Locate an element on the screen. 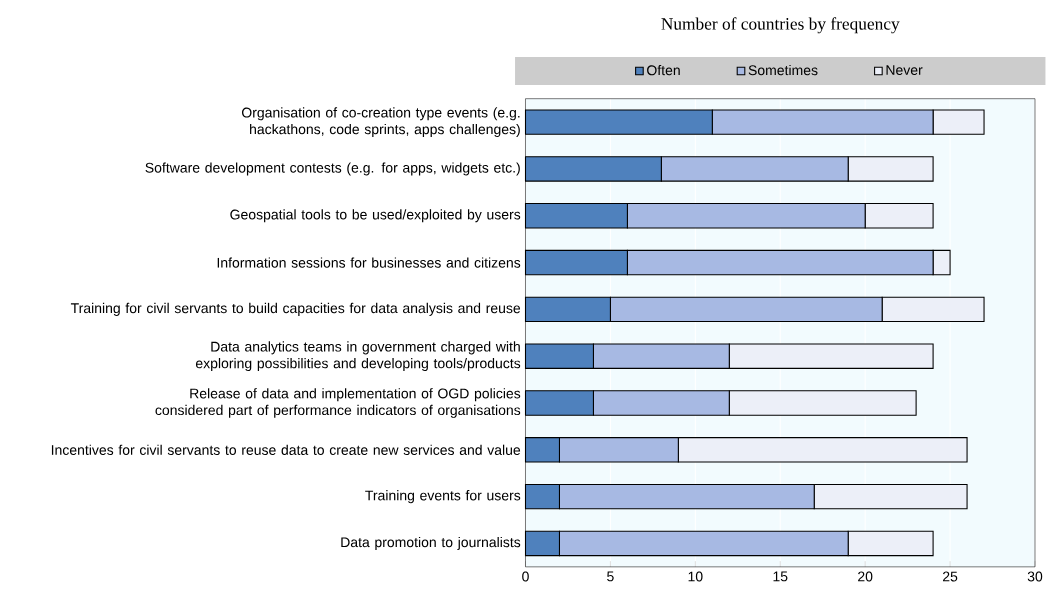 The height and width of the screenshot is (600, 1051). y-tick-label: Release of data and implementation of OGD policies considered part of performance indicators of organisations is located at coordinates (338, 403).